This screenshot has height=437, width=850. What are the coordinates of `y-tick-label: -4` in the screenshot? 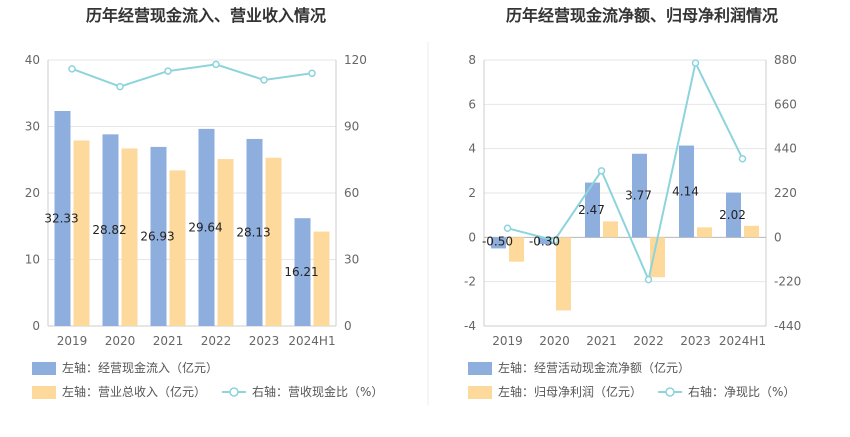 It's located at (470, 326).